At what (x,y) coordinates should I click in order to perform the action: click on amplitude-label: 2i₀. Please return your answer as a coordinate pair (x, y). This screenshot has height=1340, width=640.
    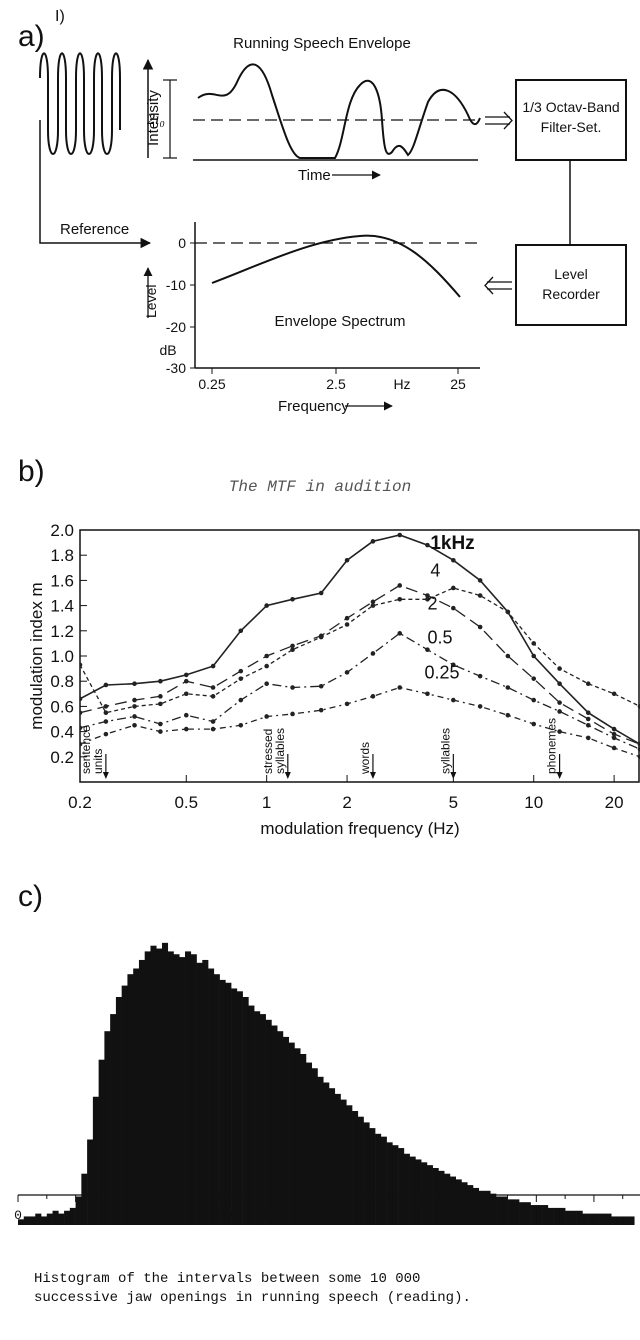
    Looking at the image, I should click on (156, 119).